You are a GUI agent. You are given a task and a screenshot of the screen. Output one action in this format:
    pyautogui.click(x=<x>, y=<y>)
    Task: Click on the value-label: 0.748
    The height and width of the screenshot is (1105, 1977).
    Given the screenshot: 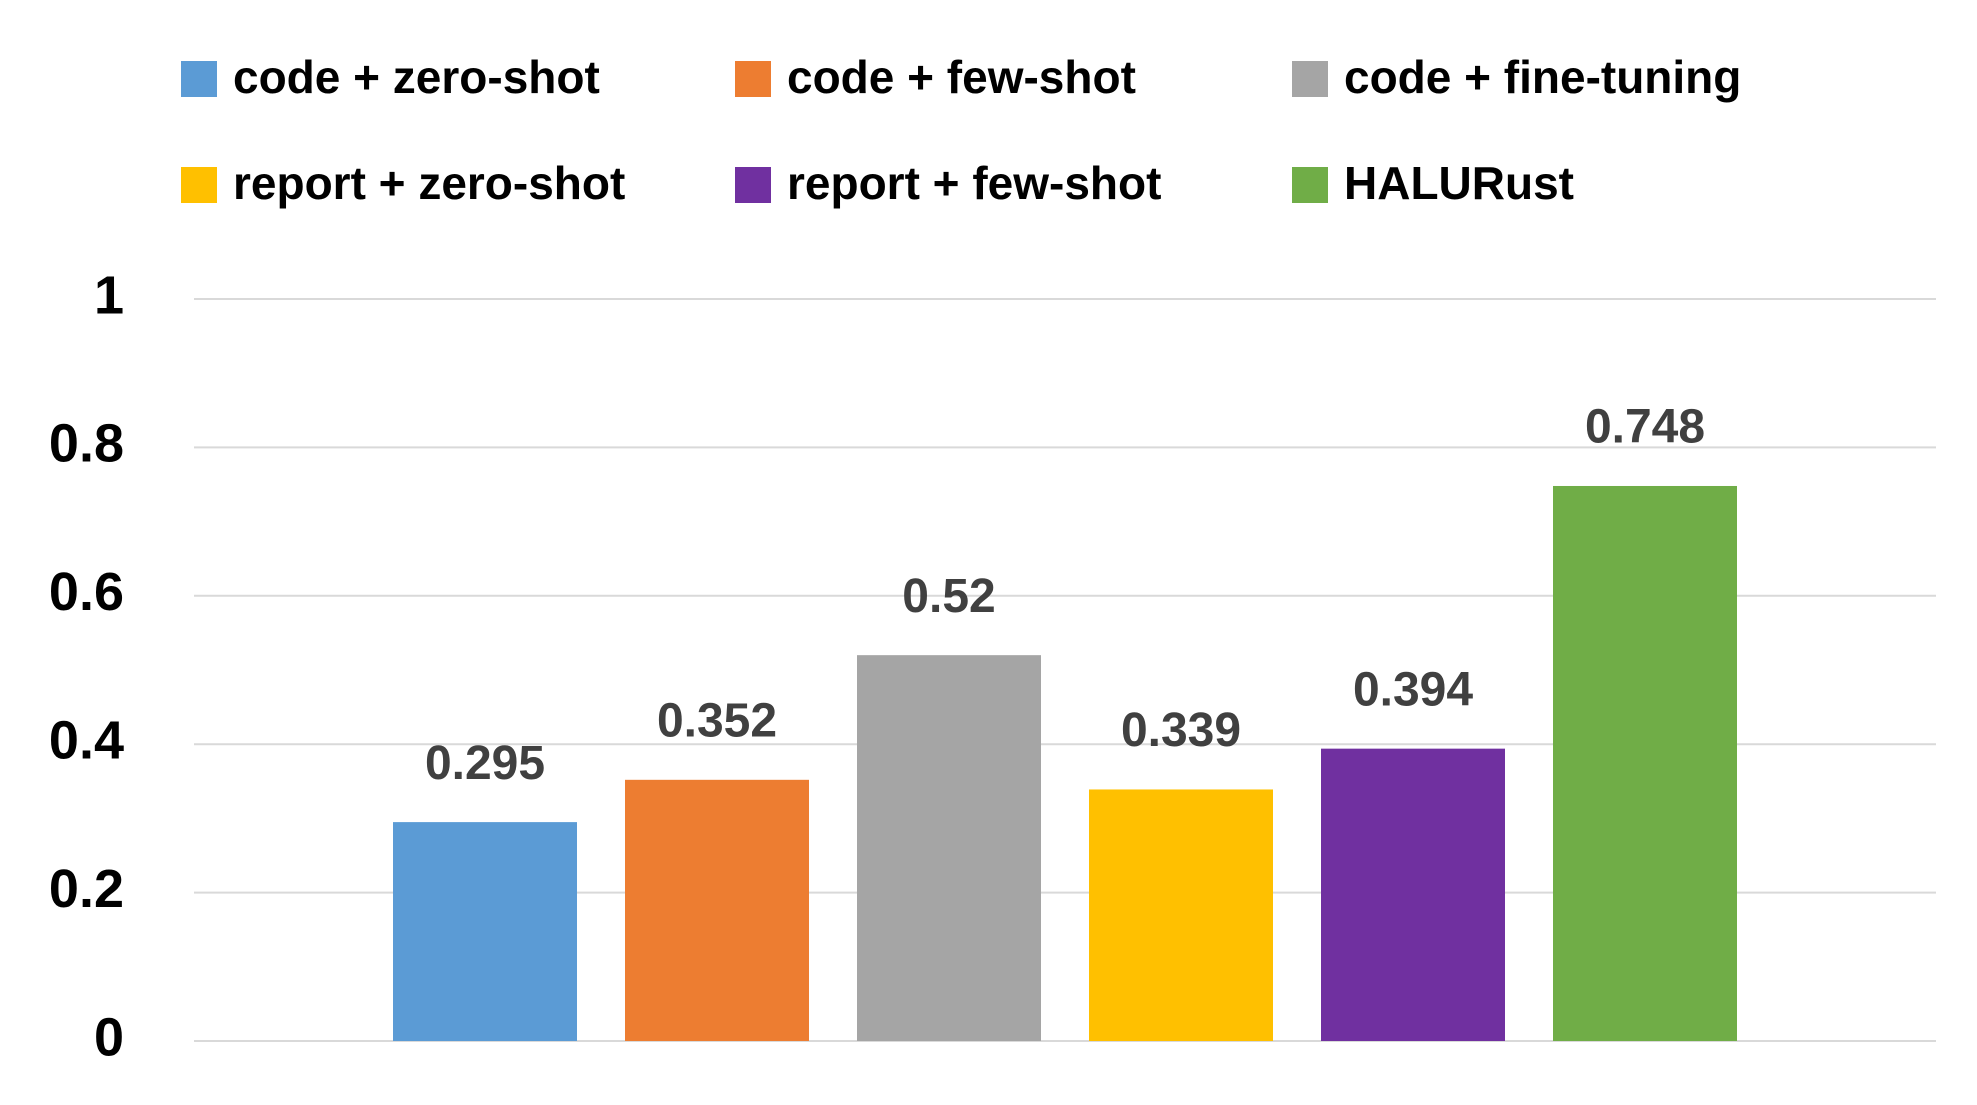 What is the action you would take?
    pyautogui.click(x=1645, y=427)
    